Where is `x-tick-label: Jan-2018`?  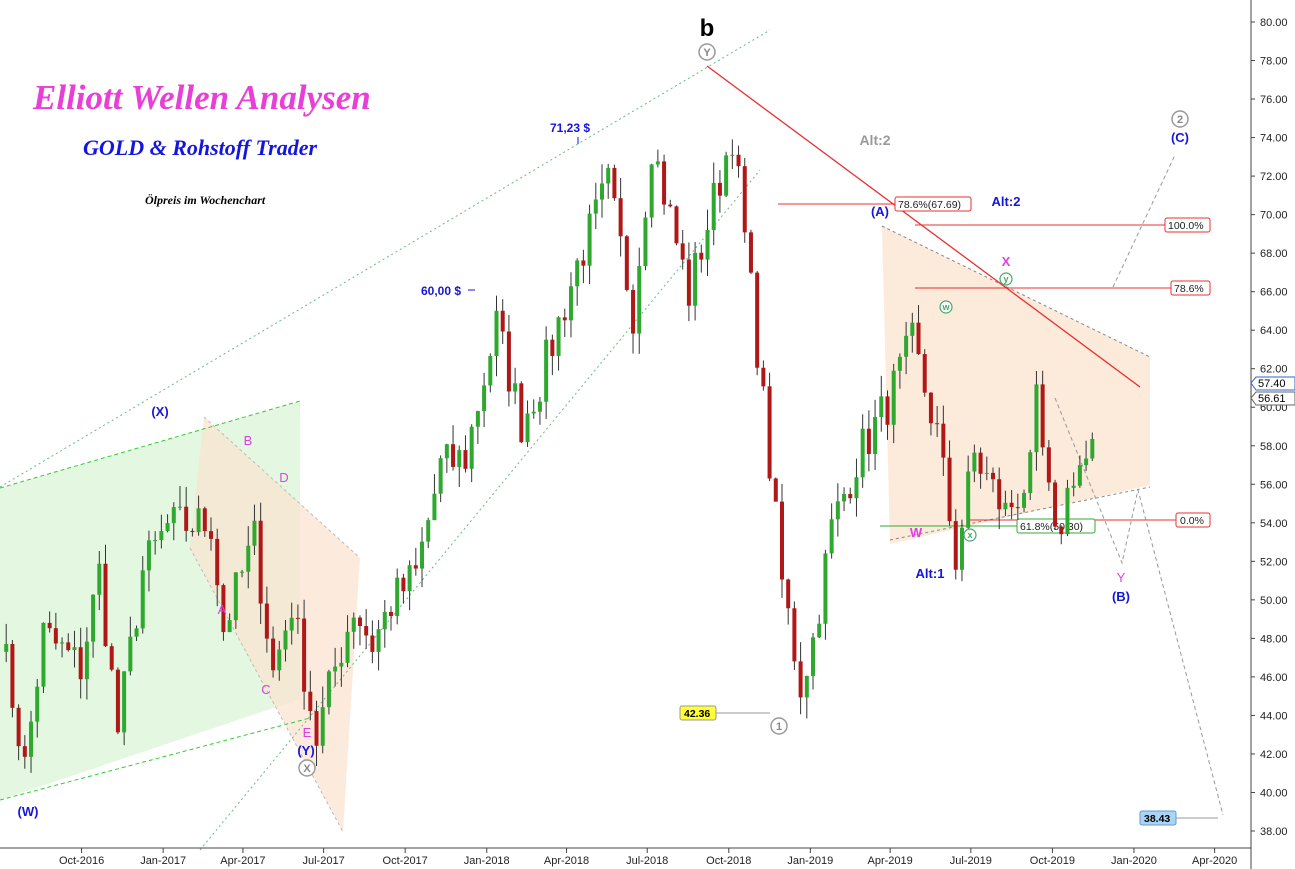 x-tick-label: Jan-2018 is located at coordinates (487, 861).